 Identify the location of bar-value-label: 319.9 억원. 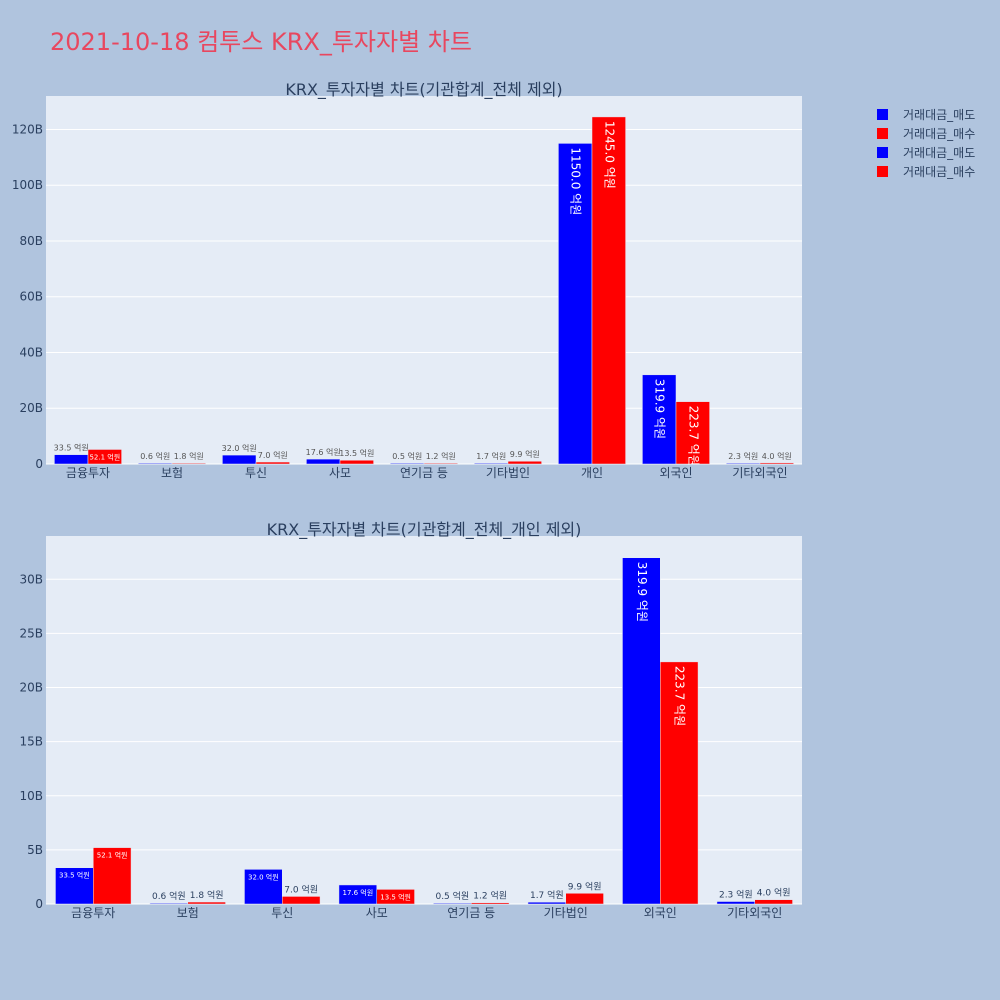
(660, 409).